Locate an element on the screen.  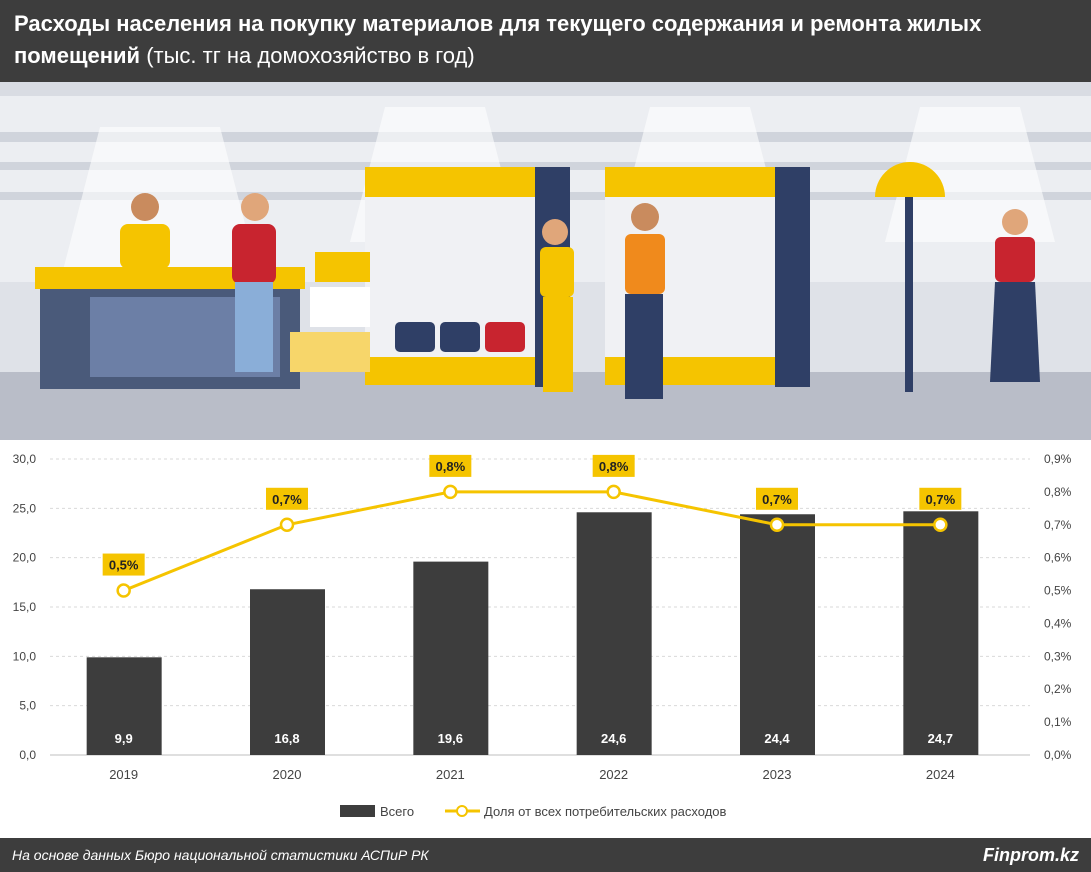
left-tick-label: 10,0 is located at coordinates (25, 656).